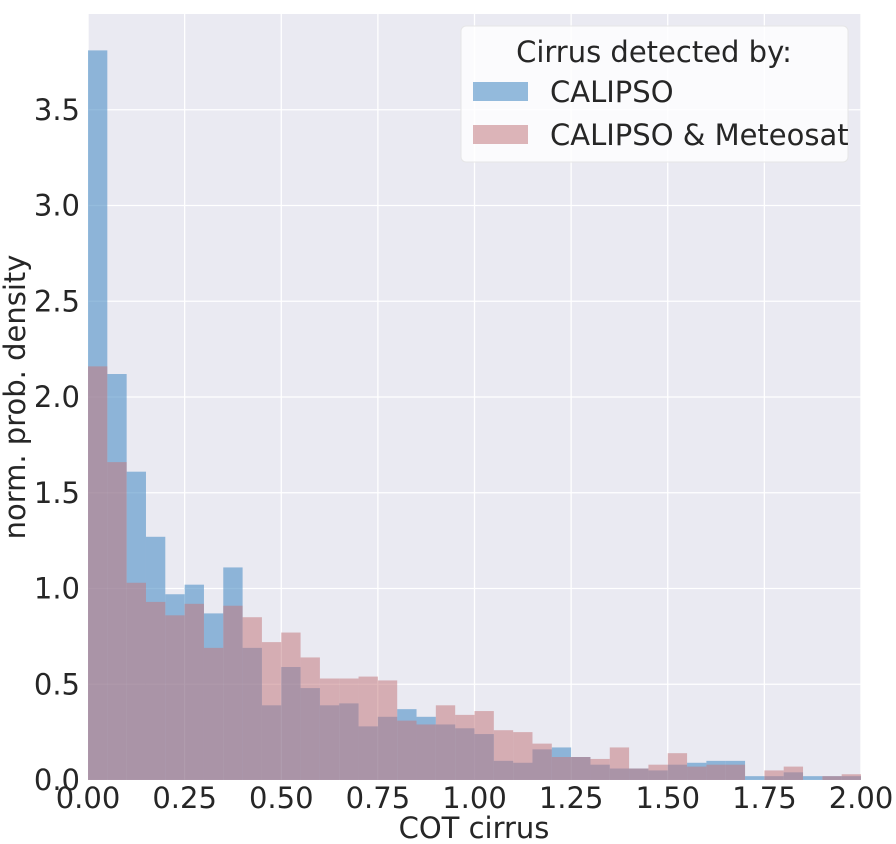  What do you see at coordinates (619, 763) in the screenshot?
I see `bar-series1-bin27` at bounding box center [619, 763].